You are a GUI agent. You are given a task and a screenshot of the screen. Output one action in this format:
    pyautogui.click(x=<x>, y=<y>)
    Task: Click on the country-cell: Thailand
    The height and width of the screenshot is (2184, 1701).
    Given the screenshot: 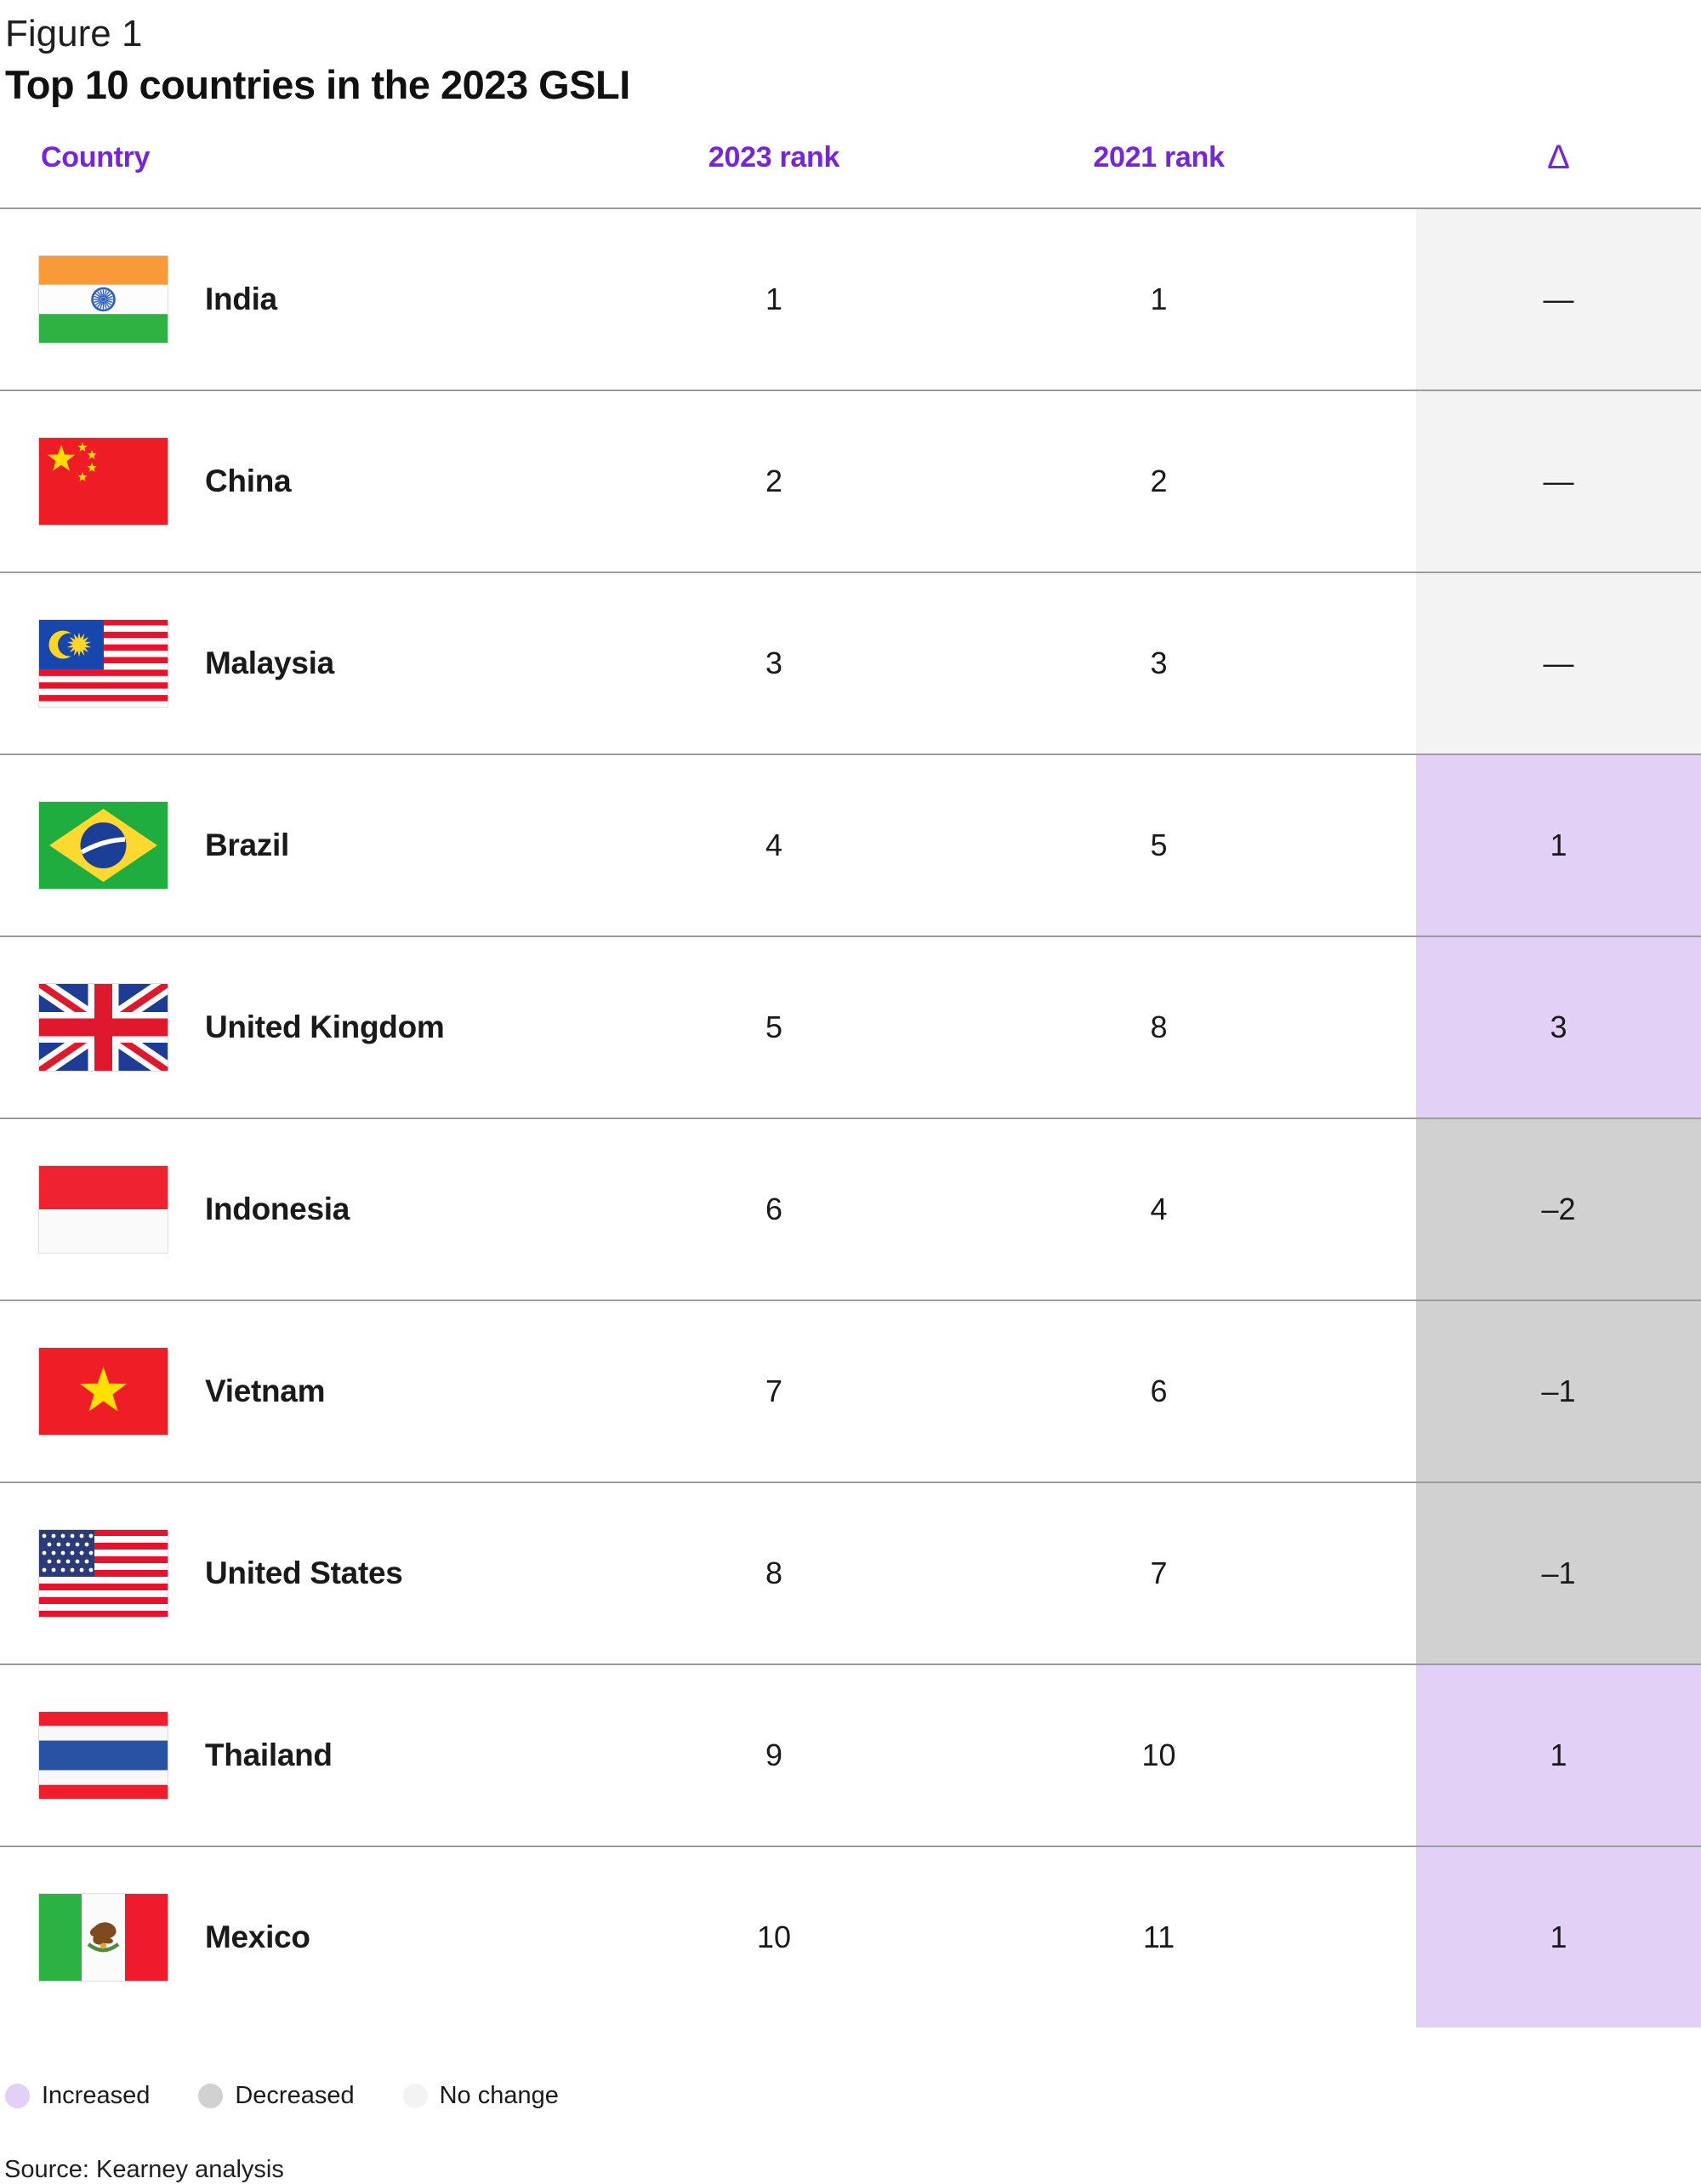 What is the action you would take?
    pyautogui.click(x=323, y=1755)
    